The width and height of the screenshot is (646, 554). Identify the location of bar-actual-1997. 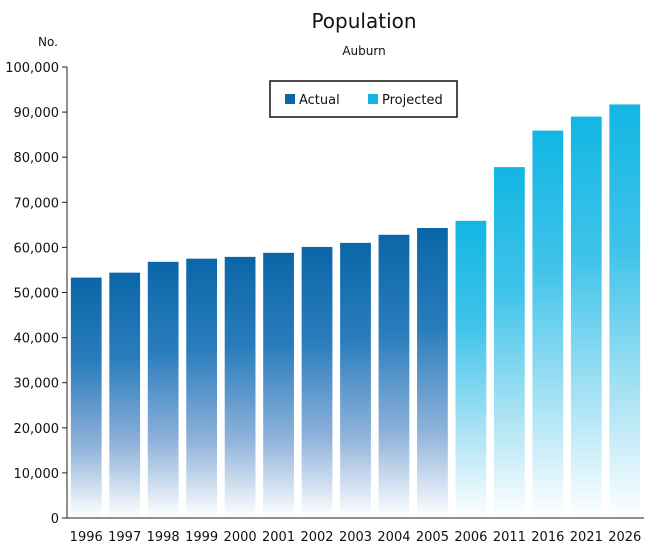
(125, 395).